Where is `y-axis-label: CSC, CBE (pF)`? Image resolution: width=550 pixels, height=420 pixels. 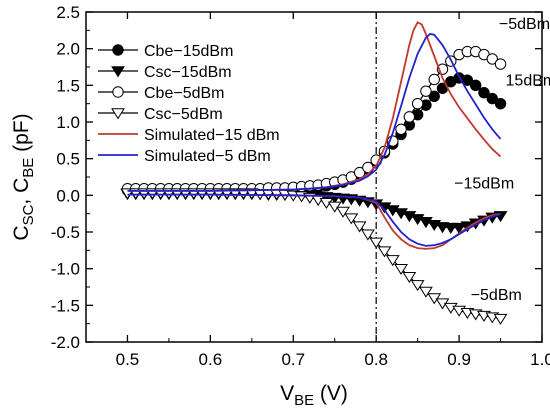
y-axis-label: CSC, CBE (pF) is located at coordinates (23, 176).